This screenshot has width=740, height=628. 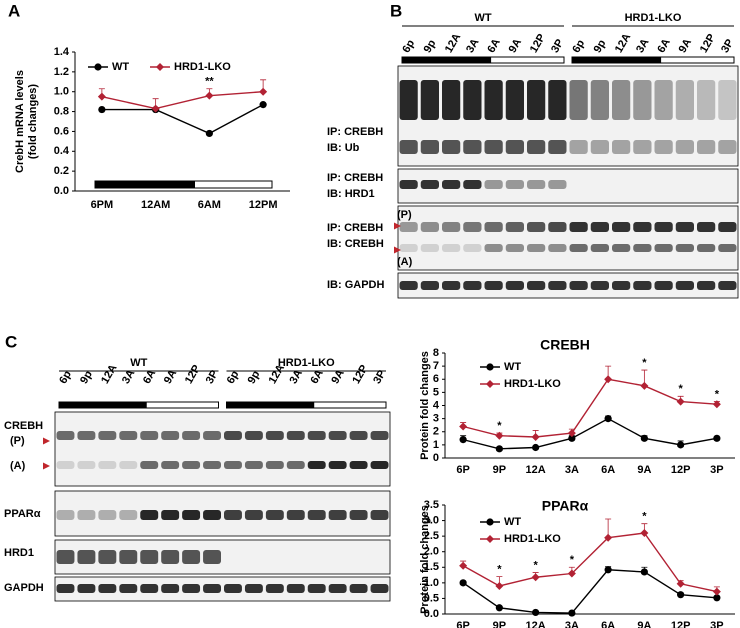 What do you see at coordinates (436, 353) in the screenshot?
I see `y-tick-label: 8` at bounding box center [436, 353].